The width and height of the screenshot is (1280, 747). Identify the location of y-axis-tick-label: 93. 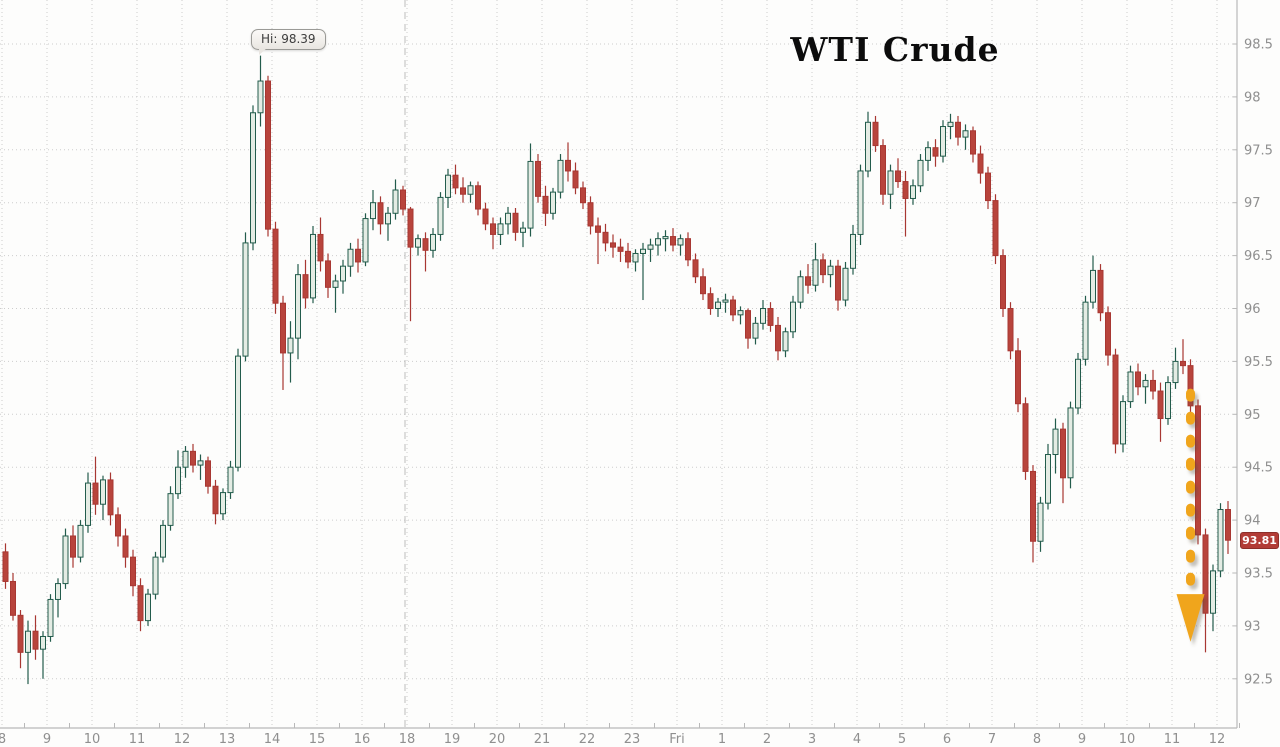
(1252, 626).